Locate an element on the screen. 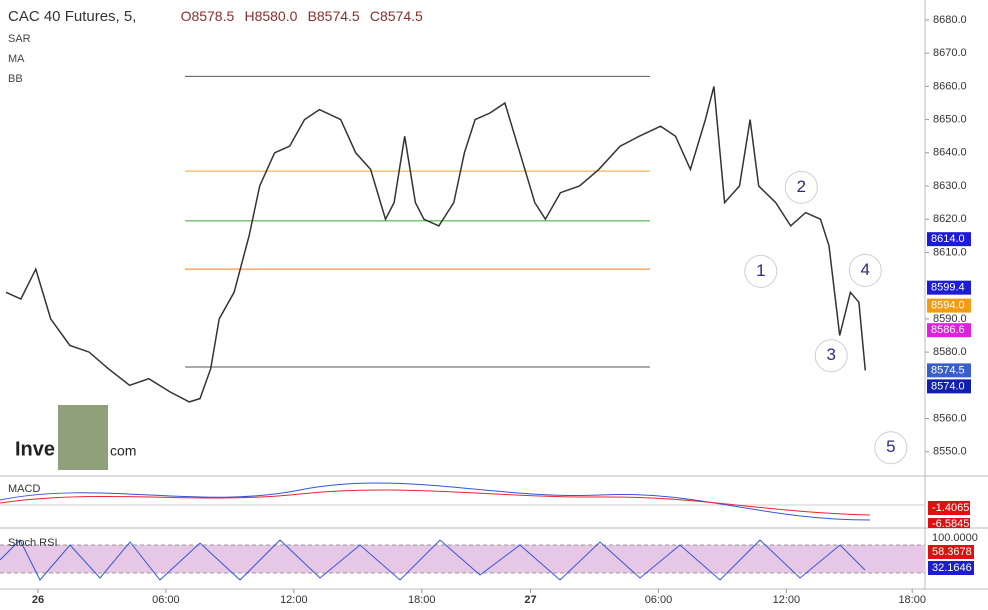 The width and height of the screenshot is (988, 610). symbol-title: CAC 40 Futures, 5, is located at coordinates (72, 16).